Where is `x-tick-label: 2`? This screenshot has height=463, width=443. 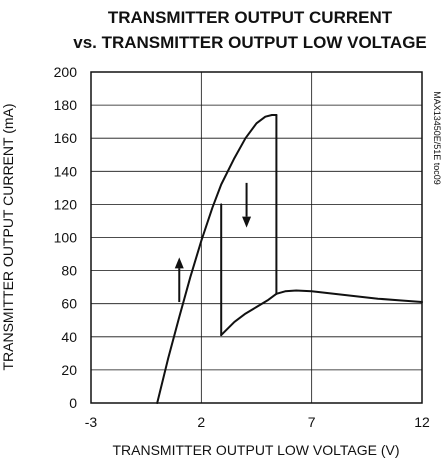 x-tick-label: 2 is located at coordinates (201, 422).